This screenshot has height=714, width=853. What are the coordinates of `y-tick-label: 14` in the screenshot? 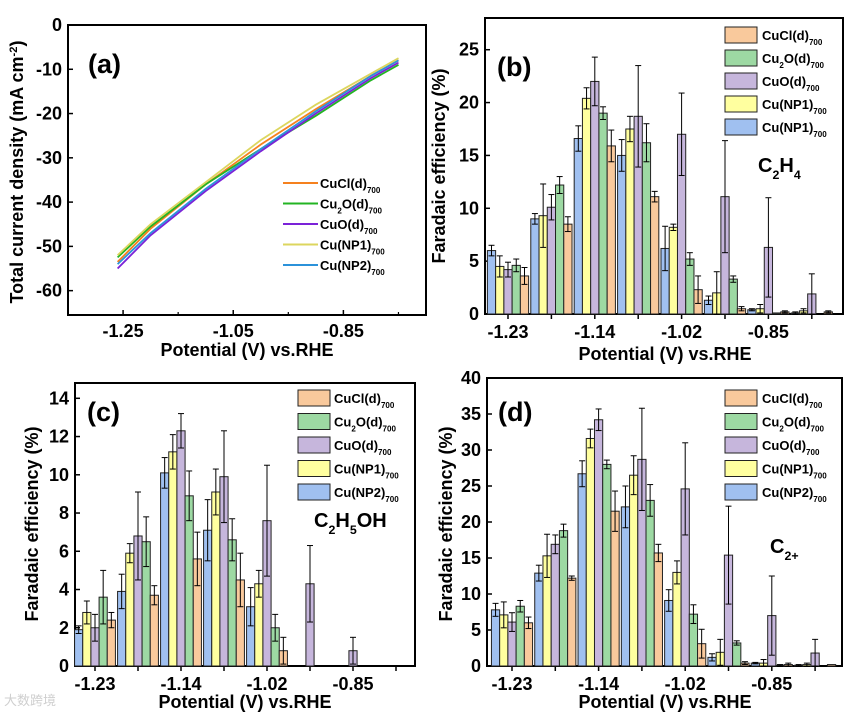 It's located at (59, 398).